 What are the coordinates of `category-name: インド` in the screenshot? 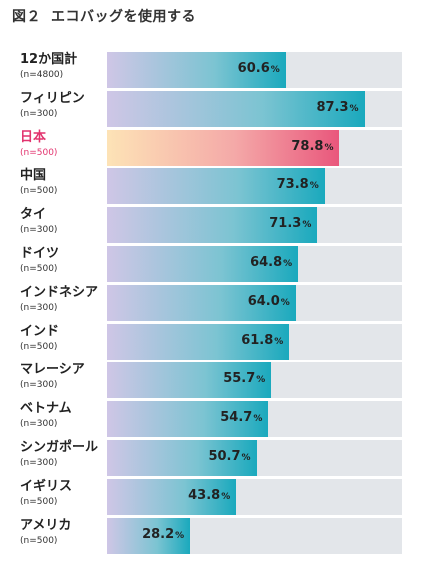 It's located at (40, 331).